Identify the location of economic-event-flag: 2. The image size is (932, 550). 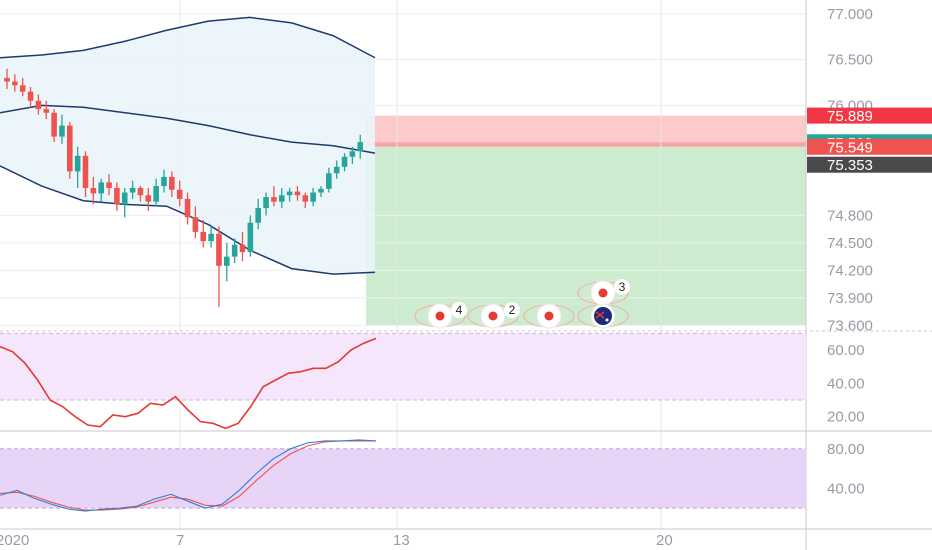
(493, 315).